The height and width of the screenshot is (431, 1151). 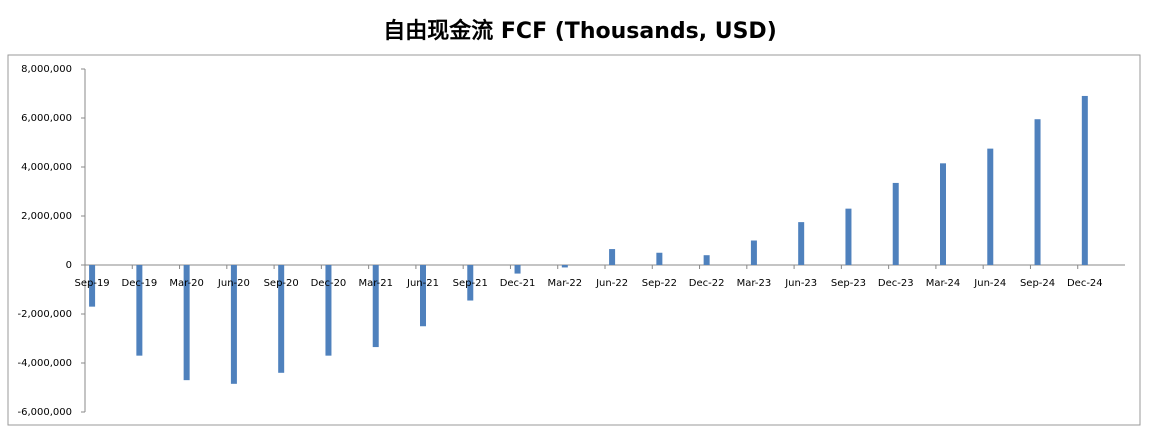 What do you see at coordinates (281, 283) in the screenshot?
I see `x-tick-label: Sep-20` at bounding box center [281, 283].